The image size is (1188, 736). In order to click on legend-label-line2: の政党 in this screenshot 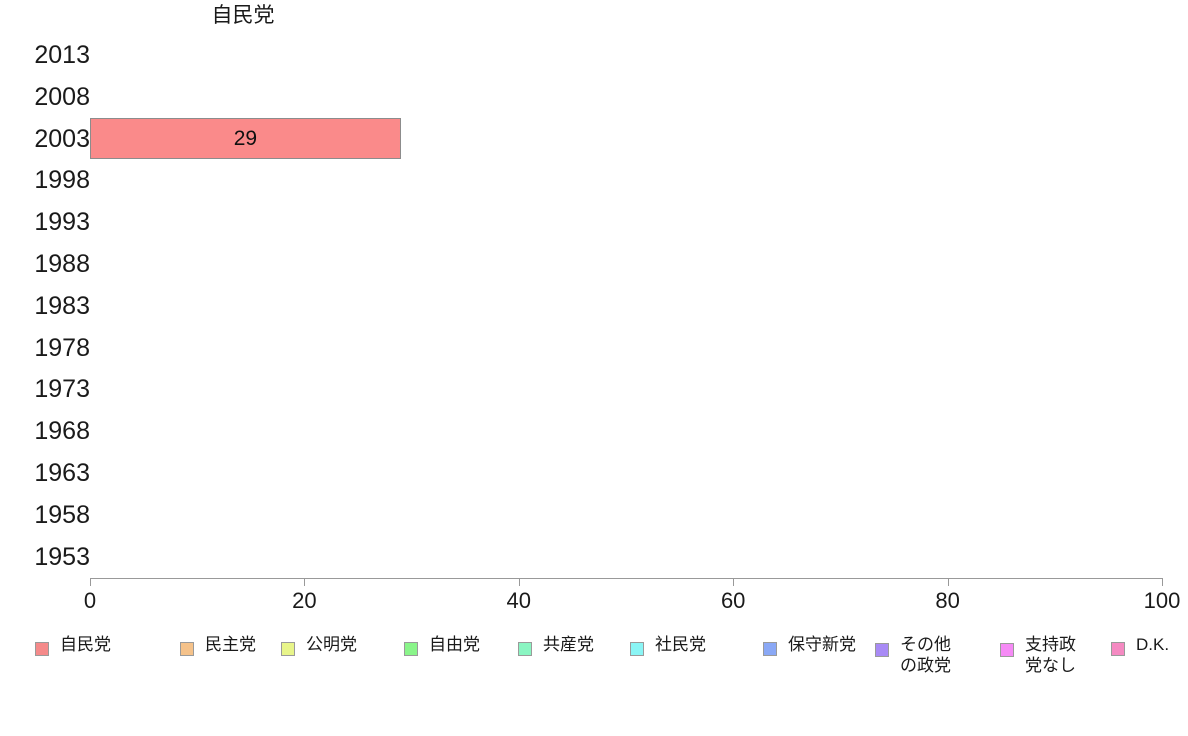, I will do `click(925, 665)`.